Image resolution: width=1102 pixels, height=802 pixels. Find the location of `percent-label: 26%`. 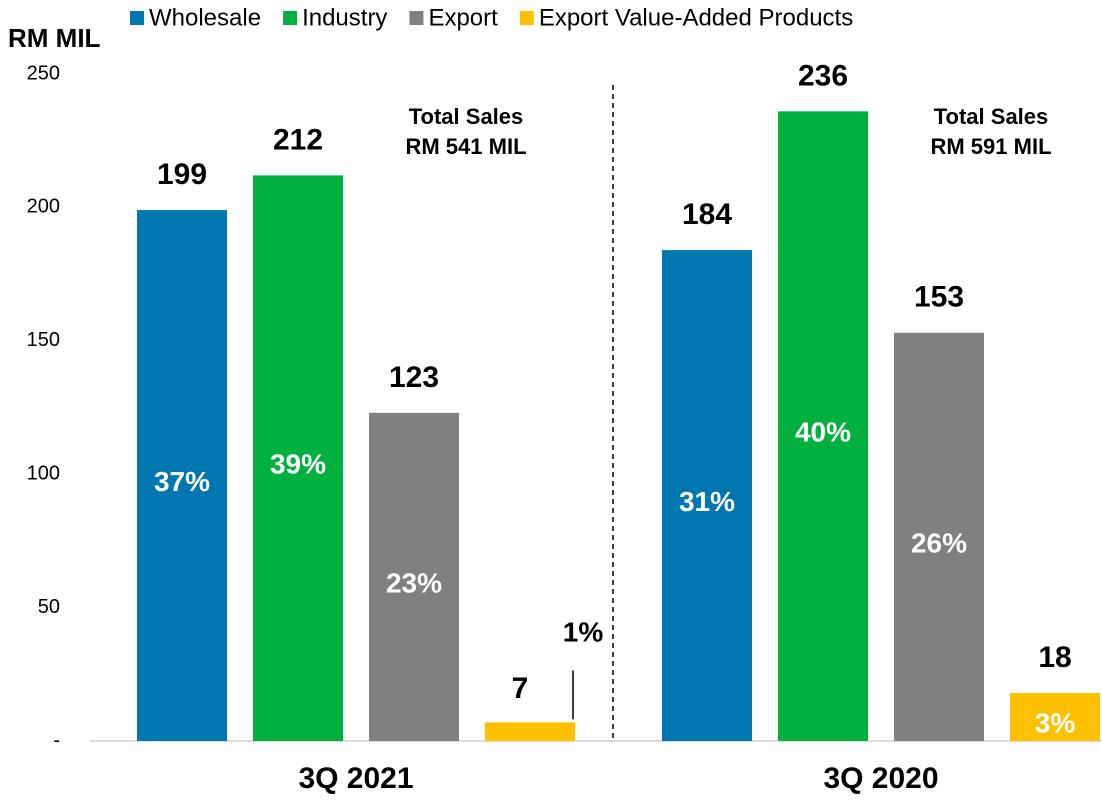

percent-label: 26% is located at coordinates (939, 542).